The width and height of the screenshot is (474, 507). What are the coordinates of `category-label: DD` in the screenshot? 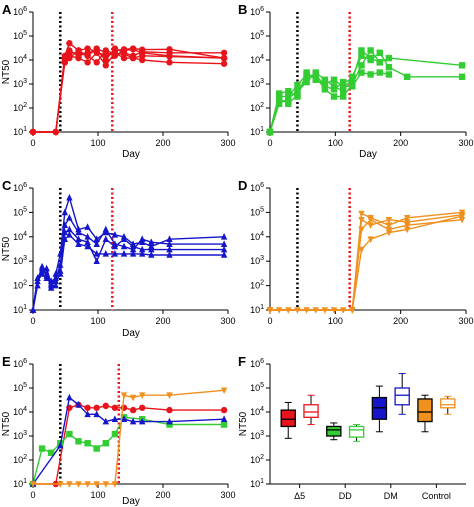 It's located at (345, 496).